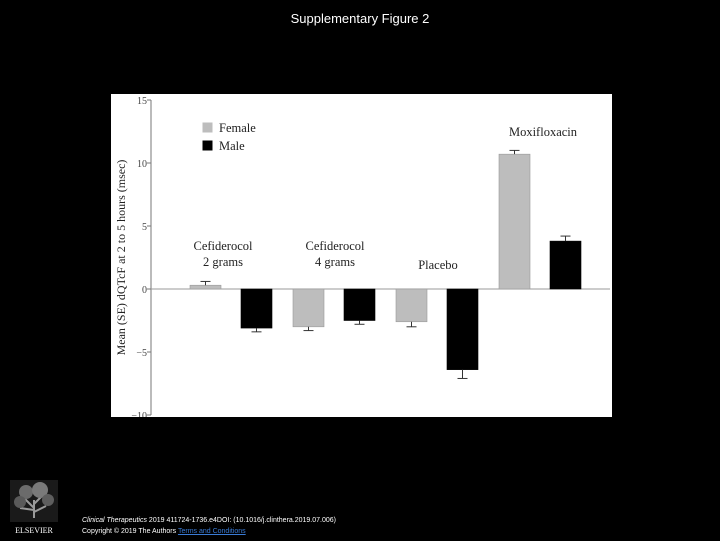  I want to click on y-tick-label: 15, so click(142, 101).